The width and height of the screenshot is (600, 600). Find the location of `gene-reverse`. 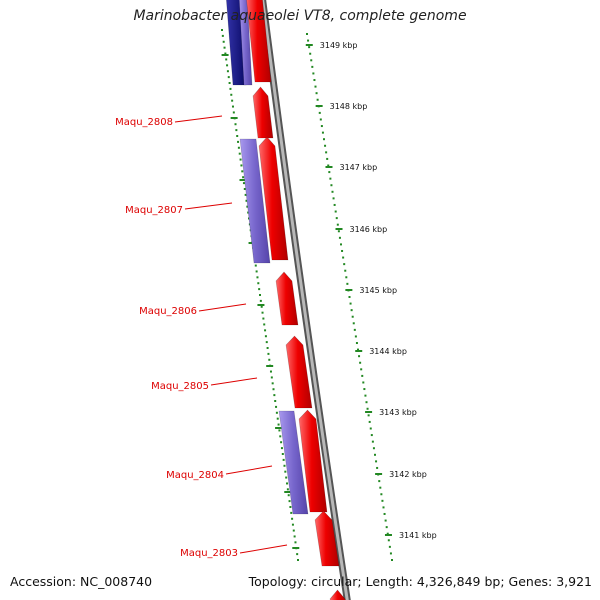

gene-reverse is located at coordinates (245, 43).